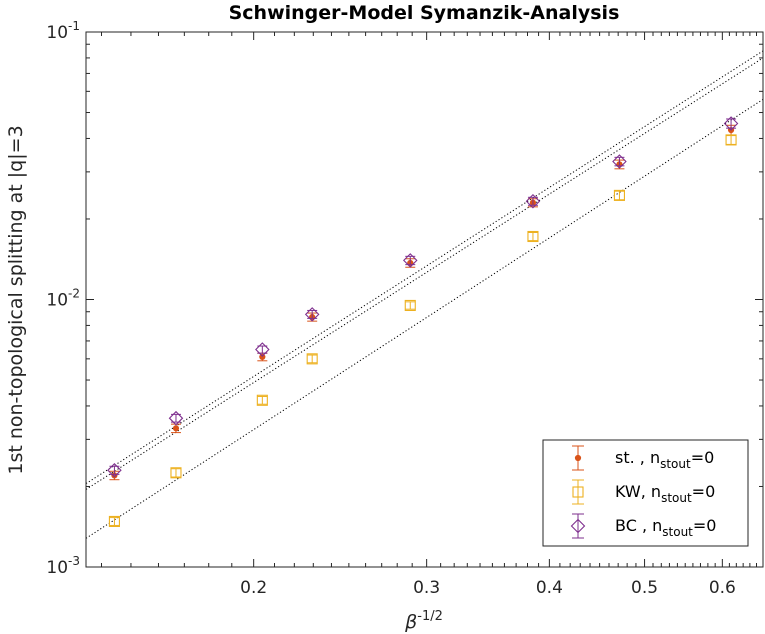 This screenshot has height=634, width=765. Describe the element at coordinates (253, 588) in the screenshot. I see `x-tick-label: 0.2` at that location.